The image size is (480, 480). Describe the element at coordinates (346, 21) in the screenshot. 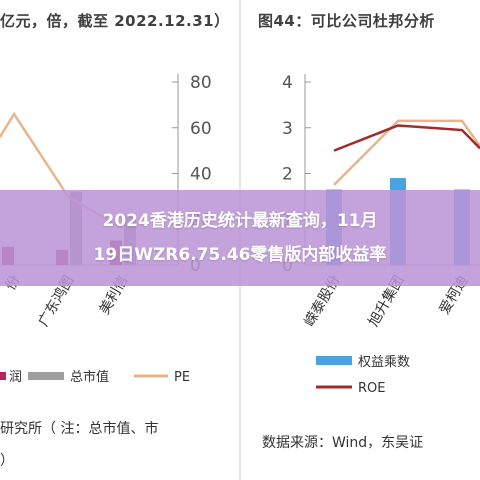

I see `right-chart-title: 图44：可比公司杜邦分析` at that location.